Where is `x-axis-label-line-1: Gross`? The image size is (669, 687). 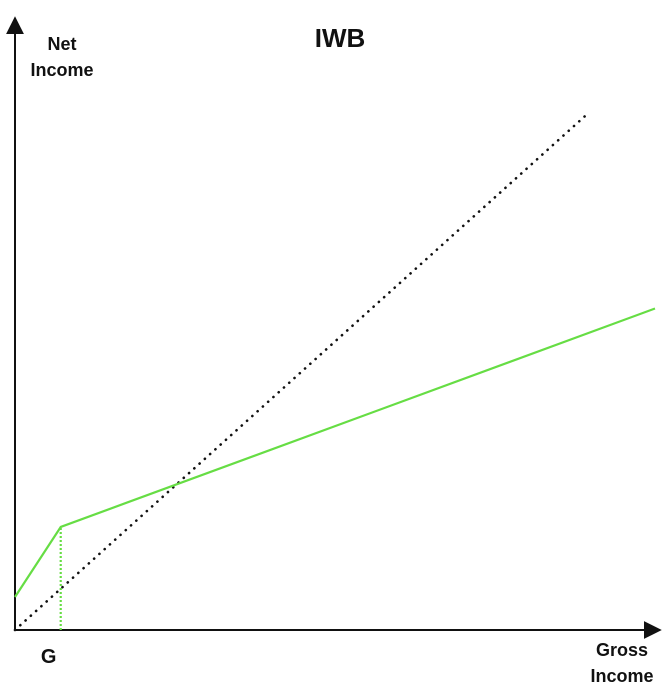 x-axis-label-line-1: Gross is located at coordinates (622, 650).